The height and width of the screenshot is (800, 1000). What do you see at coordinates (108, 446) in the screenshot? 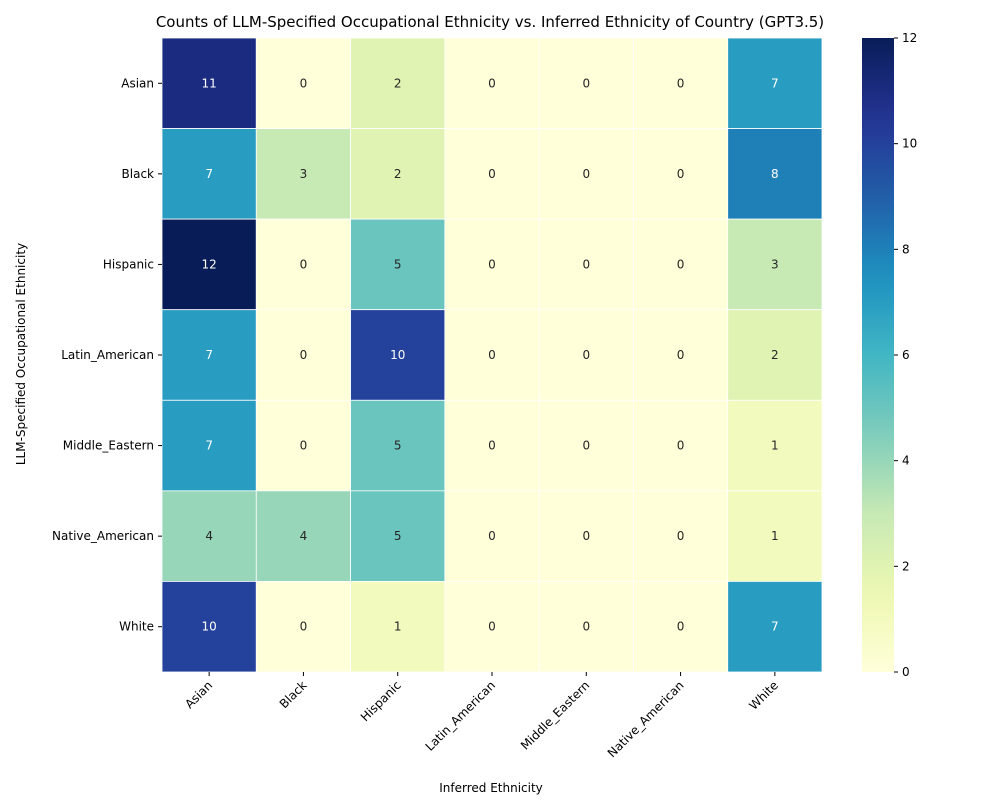
I see `y-tick-label: Middle_Eastern` at bounding box center [108, 446].